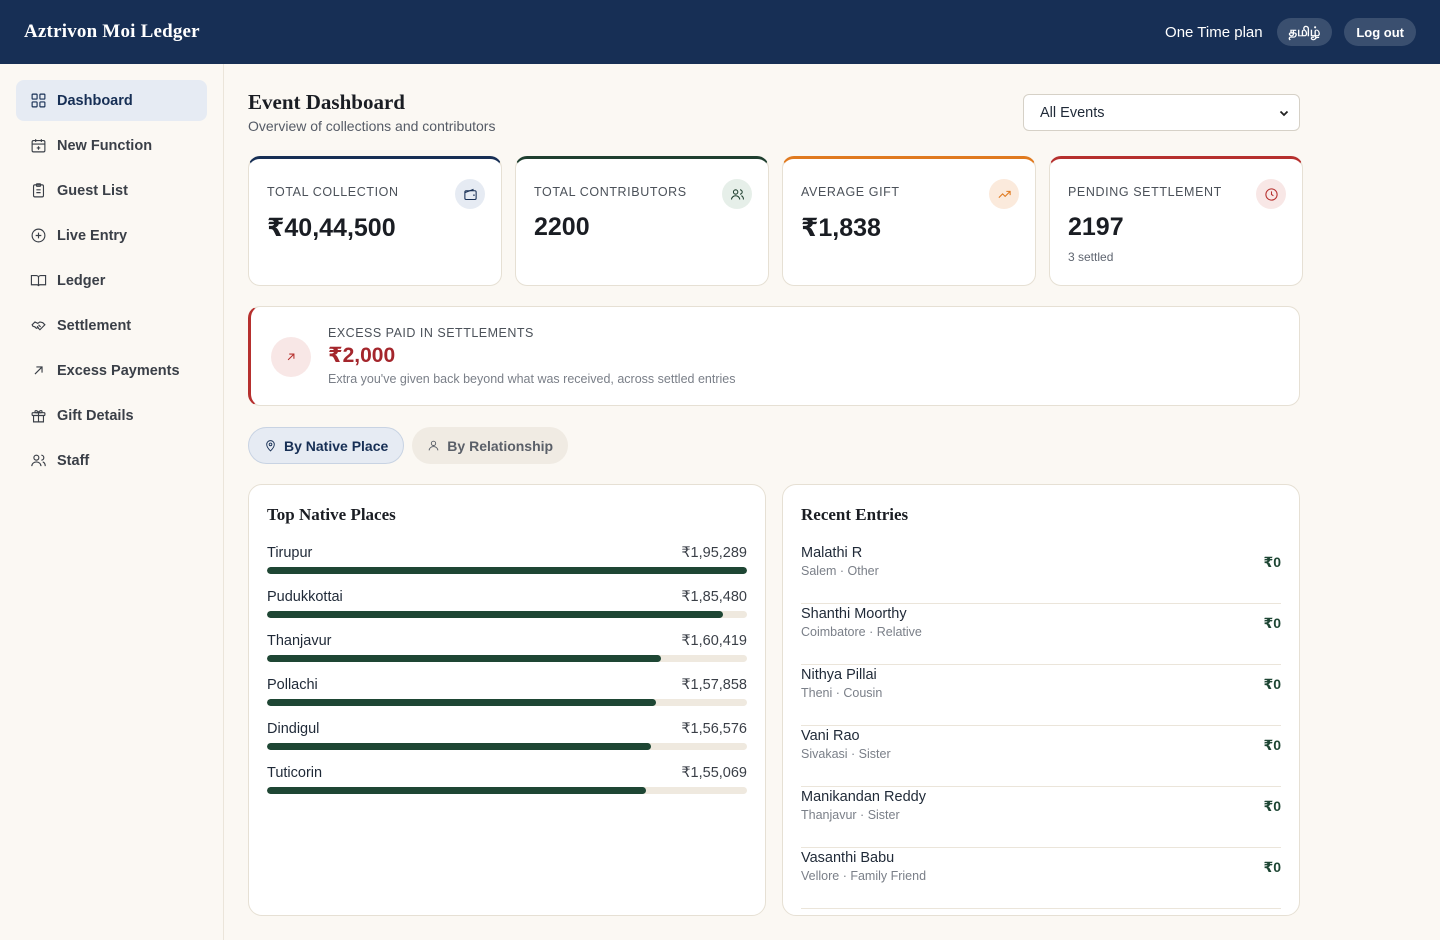  What do you see at coordinates (863, 797) in the screenshot?
I see `entry-name: Manikandan Reddy` at bounding box center [863, 797].